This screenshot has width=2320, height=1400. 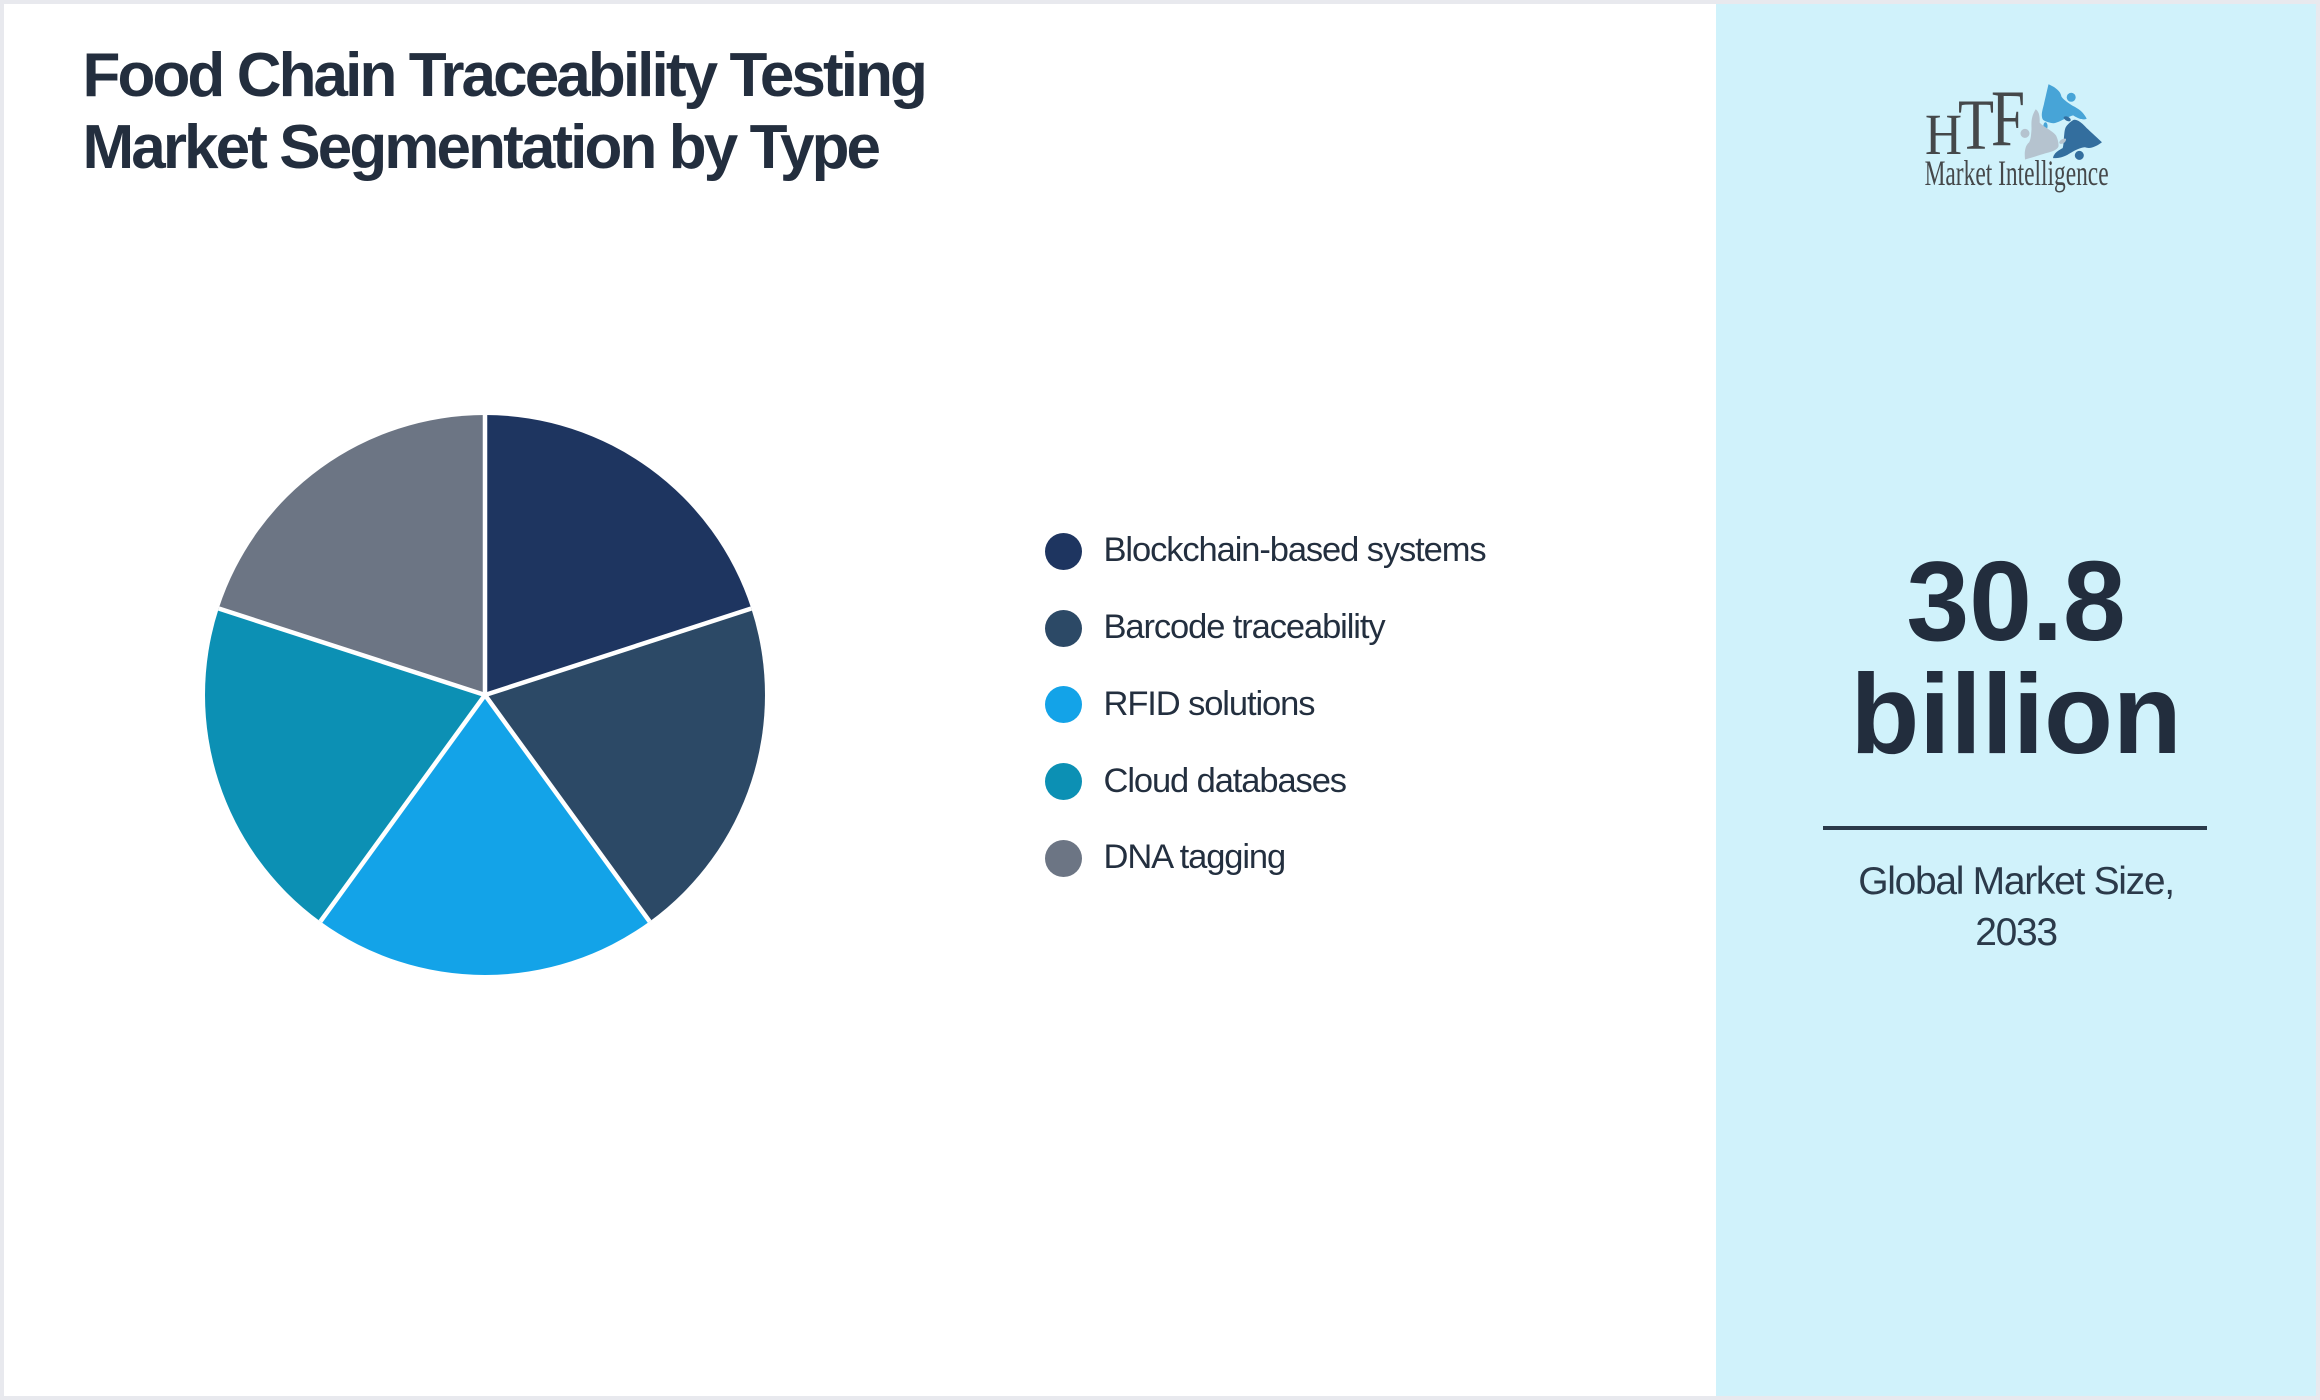 What do you see at coordinates (1976, 124) in the screenshot?
I see `svg-text: T` at bounding box center [1976, 124].